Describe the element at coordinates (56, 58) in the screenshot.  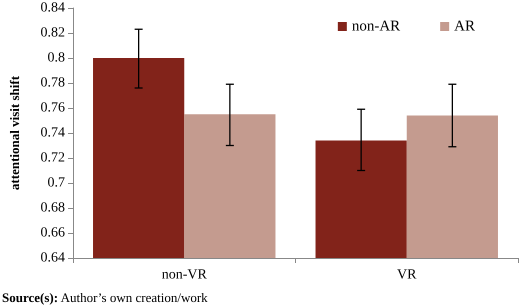
I see `y-tick-label: 0.8` at that location.